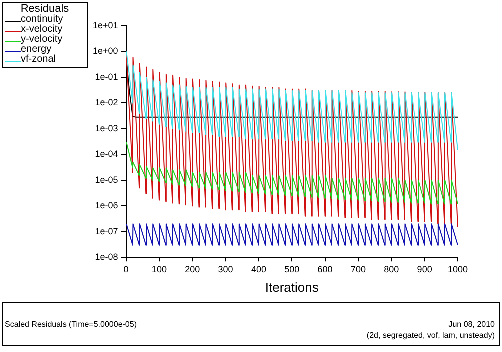 The width and height of the screenshot is (502, 352). Describe the element at coordinates (424, 269) in the screenshot. I see `x-tick-label: 900` at that location.